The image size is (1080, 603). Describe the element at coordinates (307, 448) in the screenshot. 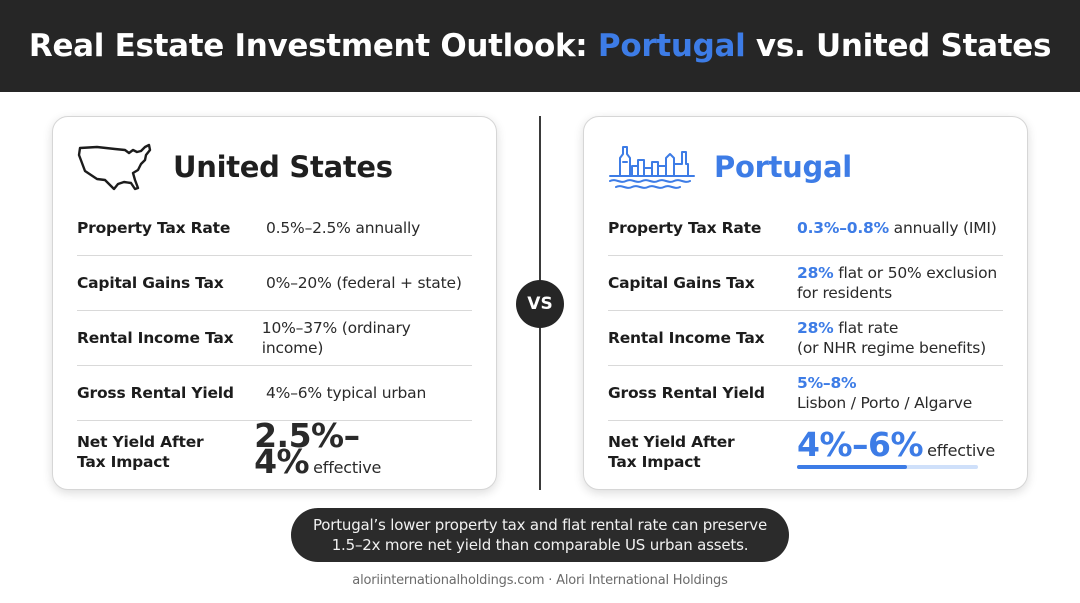

I see `net-yield-value: 2.5%–4%` at that location.